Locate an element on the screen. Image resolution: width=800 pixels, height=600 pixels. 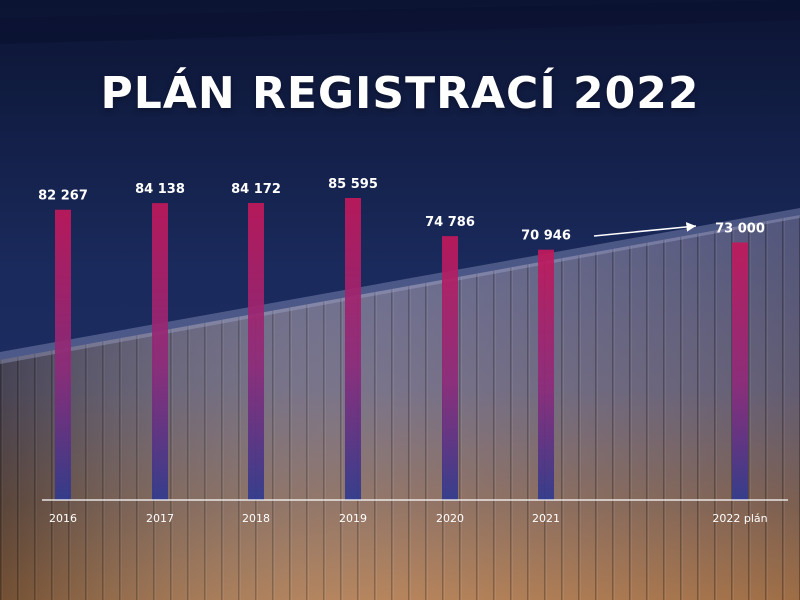
trend-arrow is located at coordinates (645, 229).